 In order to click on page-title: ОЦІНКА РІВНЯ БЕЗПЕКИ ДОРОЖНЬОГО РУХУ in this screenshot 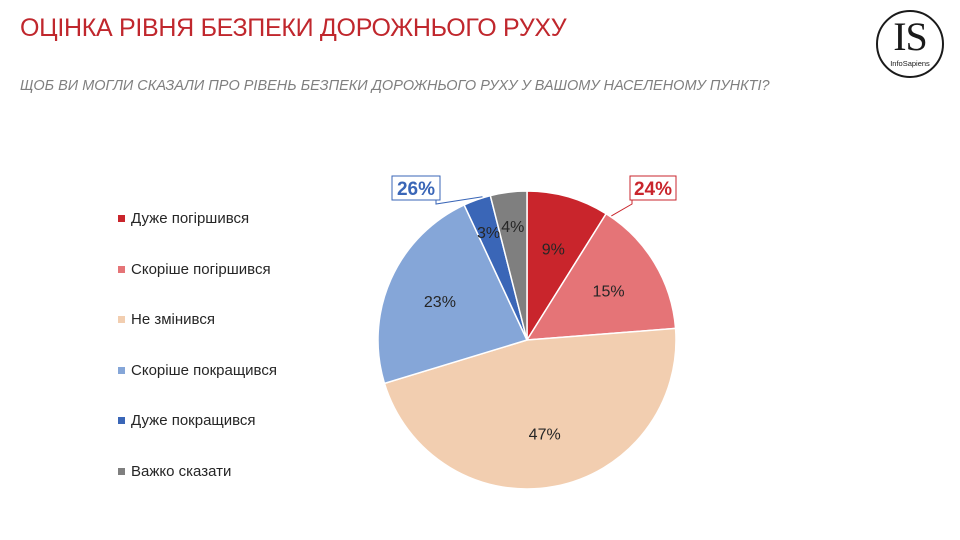, I will do `click(293, 28)`.